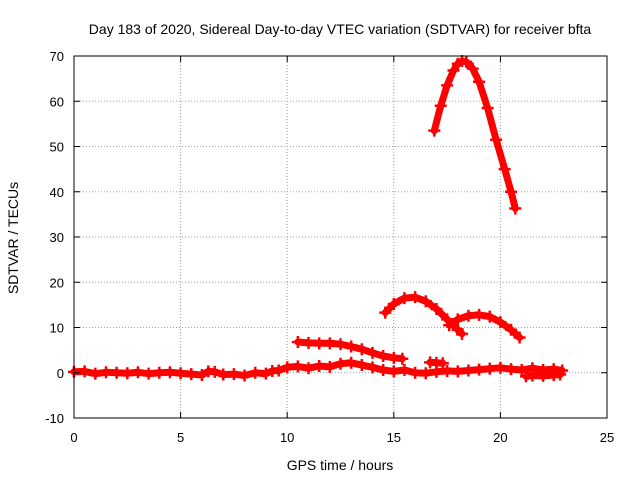 Image resolution: width=640 pixels, height=480 pixels. What do you see at coordinates (180, 437) in the screenshot?
I see `x-tick-label: 5` at bounding box center [180, 437].